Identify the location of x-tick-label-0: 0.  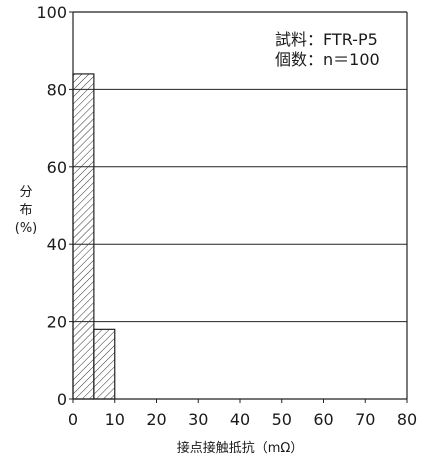
(73, 419).